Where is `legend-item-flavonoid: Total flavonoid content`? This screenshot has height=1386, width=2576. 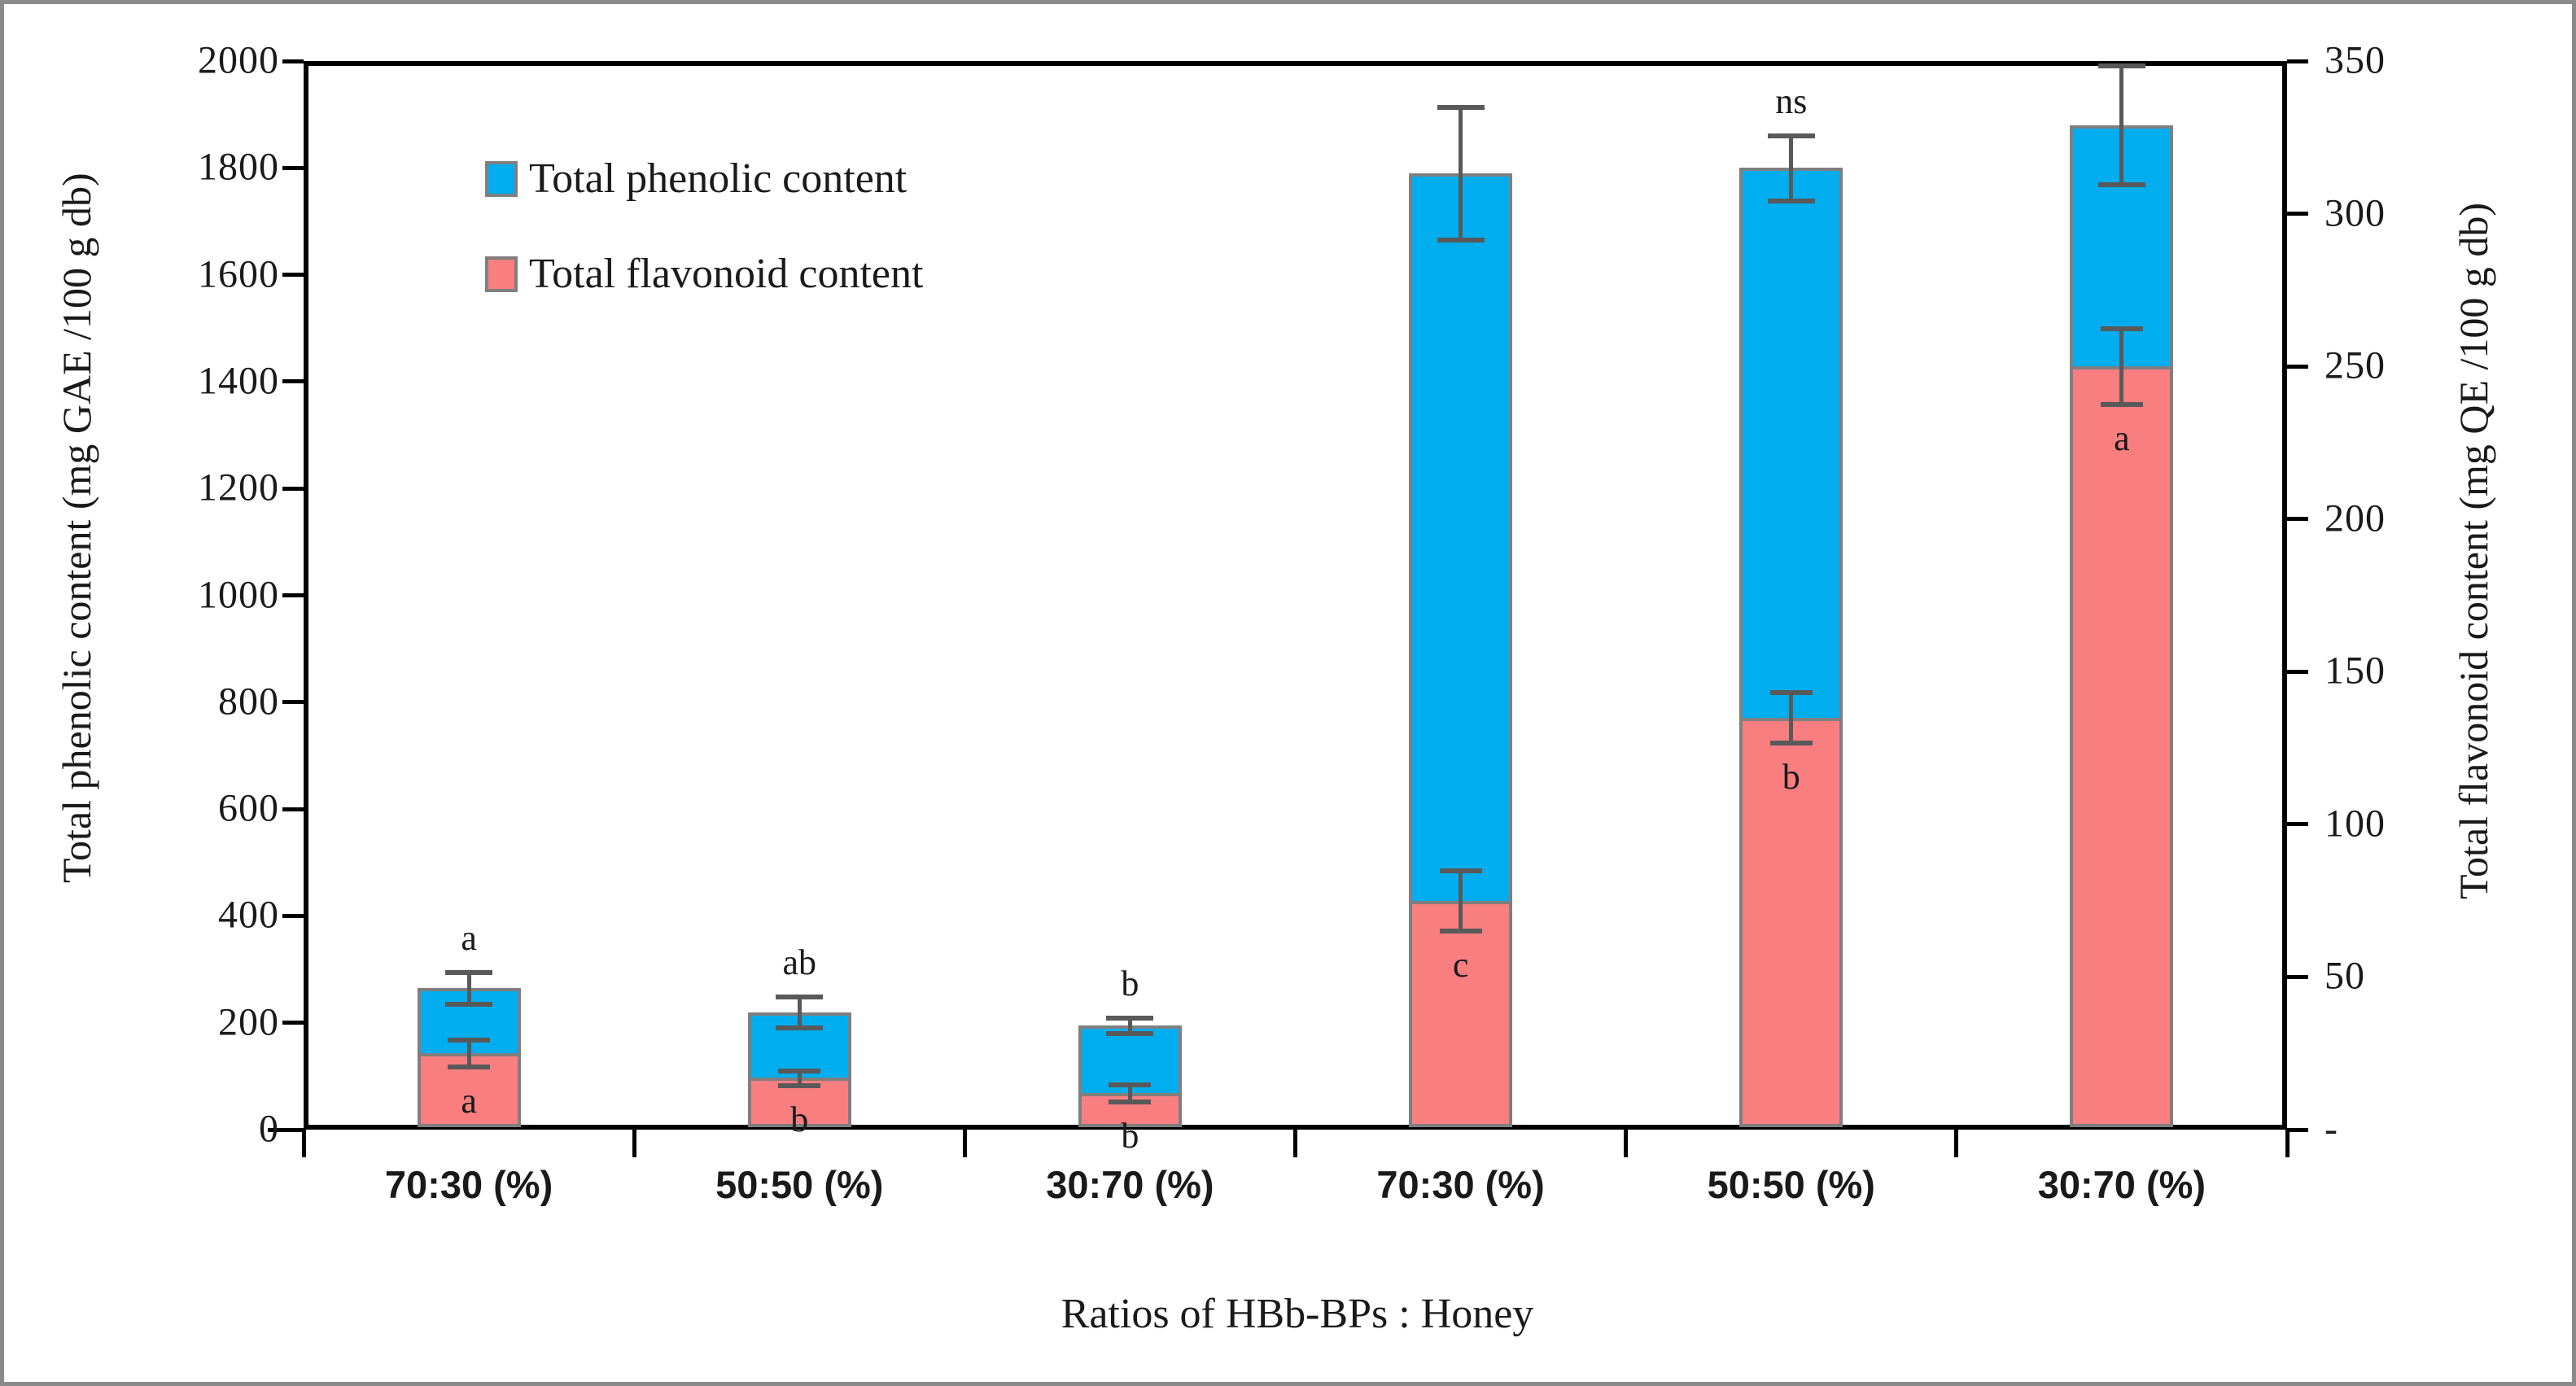
legend-item-flavonoid: Total flavonoid content is located at coordinates (704, 274).